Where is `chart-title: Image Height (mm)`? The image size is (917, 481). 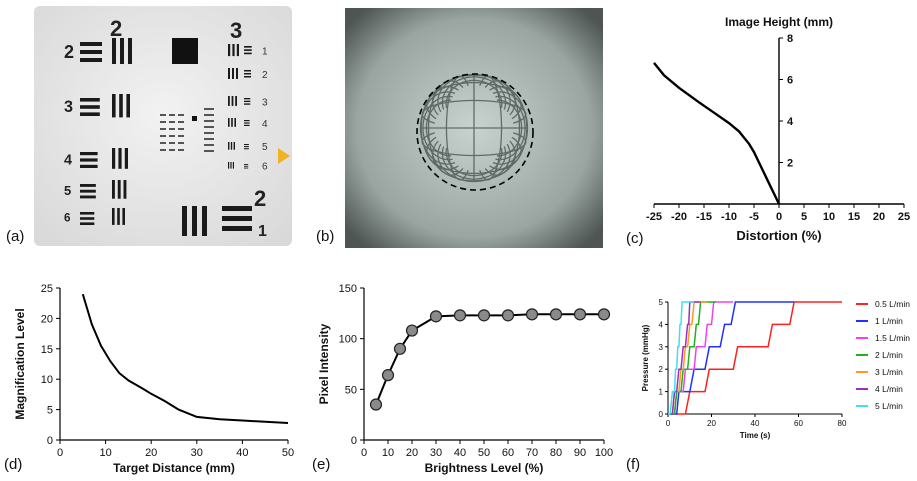
chart-title: Image Height (mm) is located at coordinates (779, 22).